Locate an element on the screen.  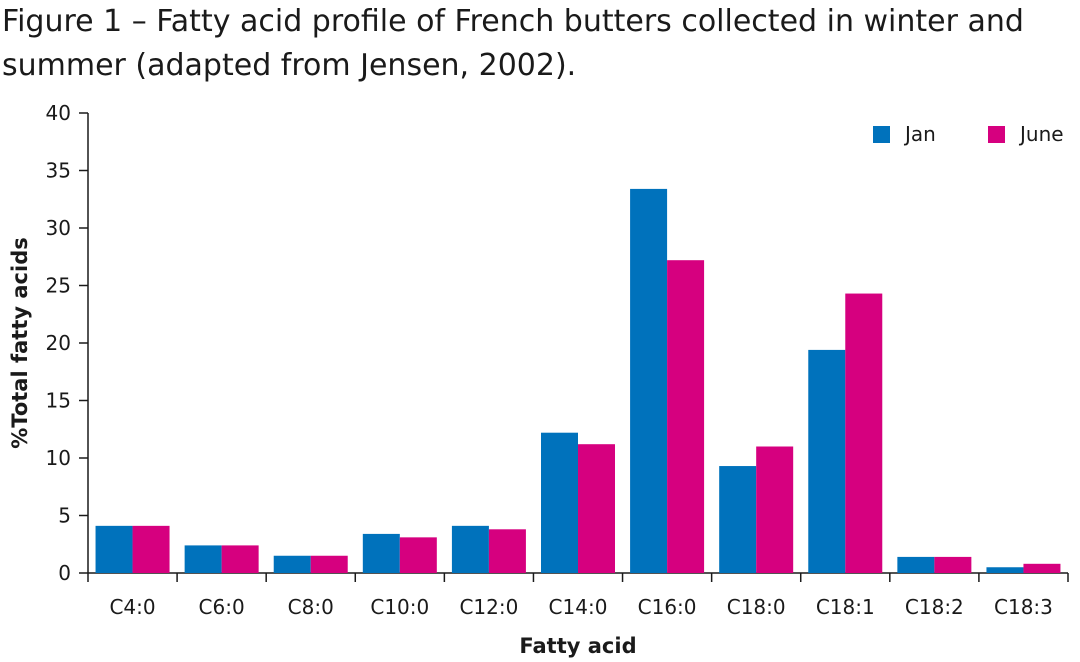
x-tick-label: C18:2 is located at coordinates (934, 607).